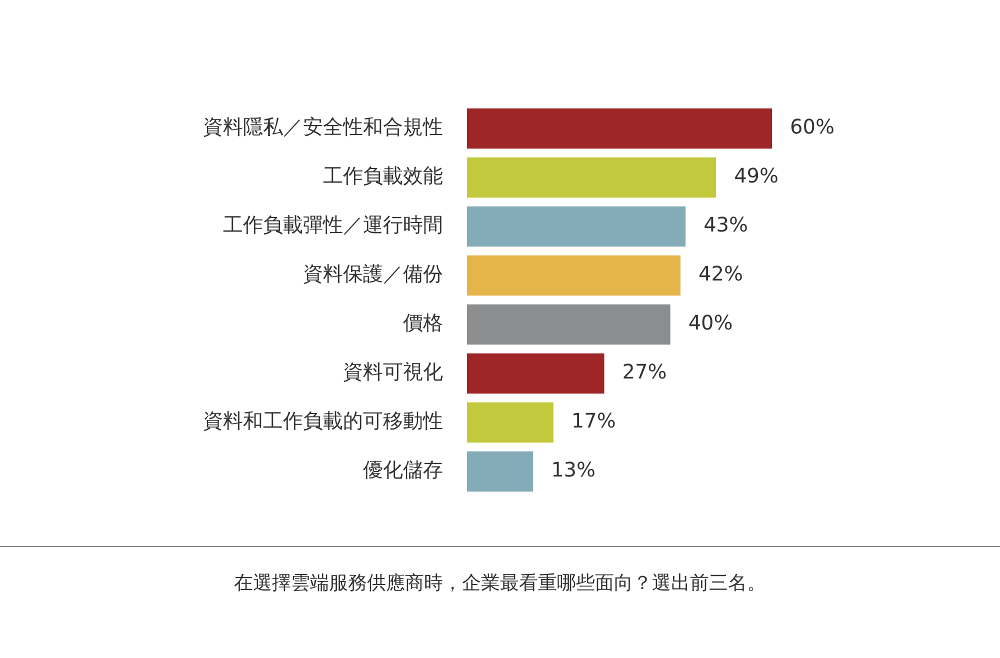 This screenshot has height=658, width=1000. What do you see at coordinates (403, 470) in the screenshot?
I see `y-tick-label: 優化儲存` at bounding box center [403, 470].